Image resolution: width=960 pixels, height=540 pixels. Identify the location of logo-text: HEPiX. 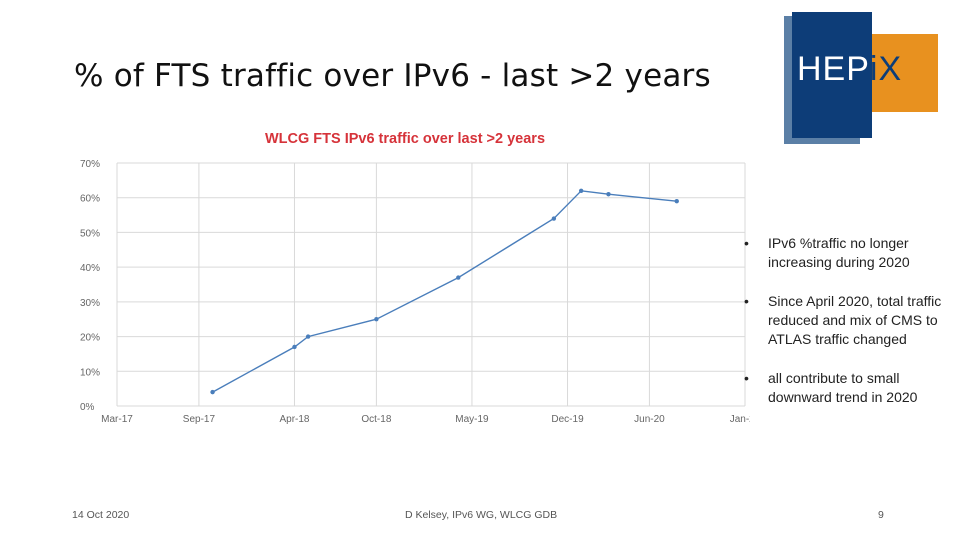
(849, 69).